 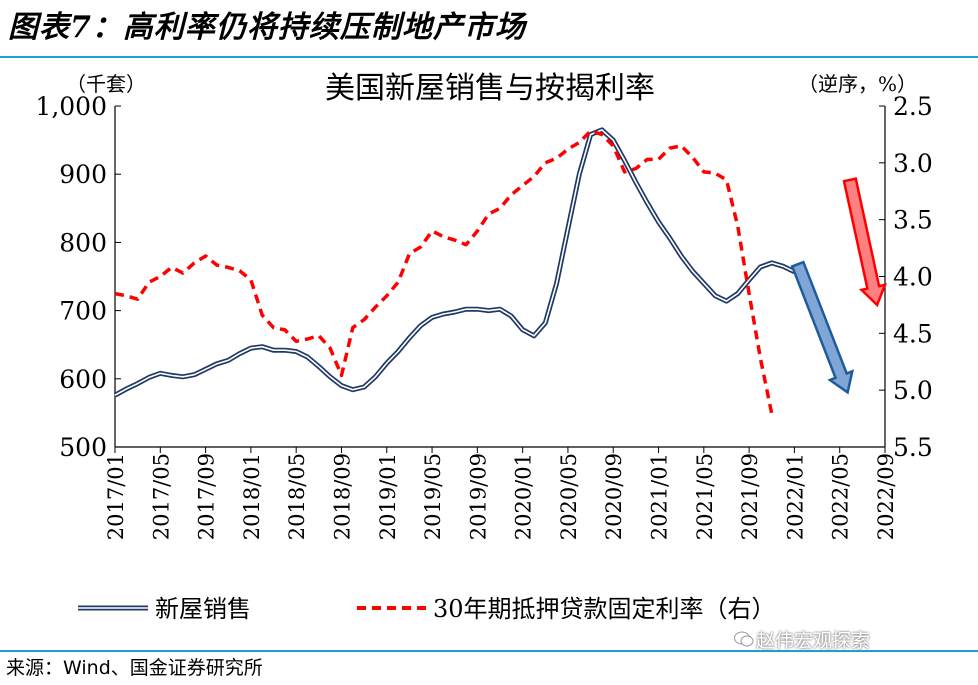 What do you see at coordinates (822, 327) in the screenshot?
I see `sales-decline-arrow` at bounding box center [822, 327].